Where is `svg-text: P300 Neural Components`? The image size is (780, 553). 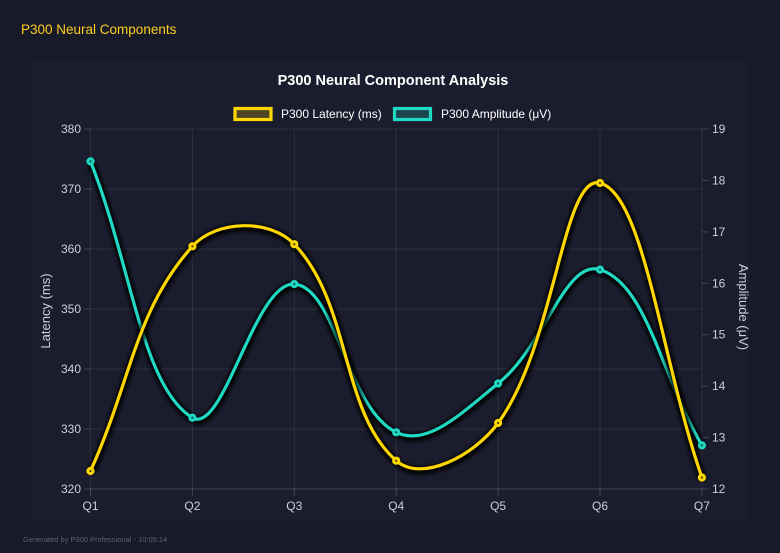 svg-text: P300 Neural Components is located at coordinates (99, 29).